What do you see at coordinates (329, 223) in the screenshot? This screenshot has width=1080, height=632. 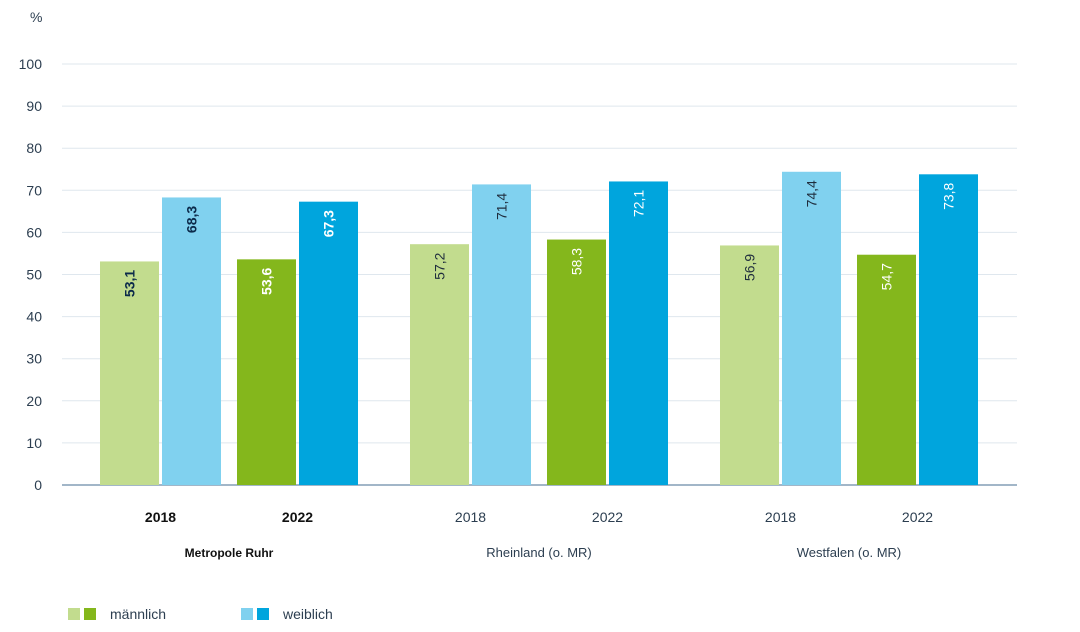 I see `data-label: 67,3` at bounding box center [329, 223].